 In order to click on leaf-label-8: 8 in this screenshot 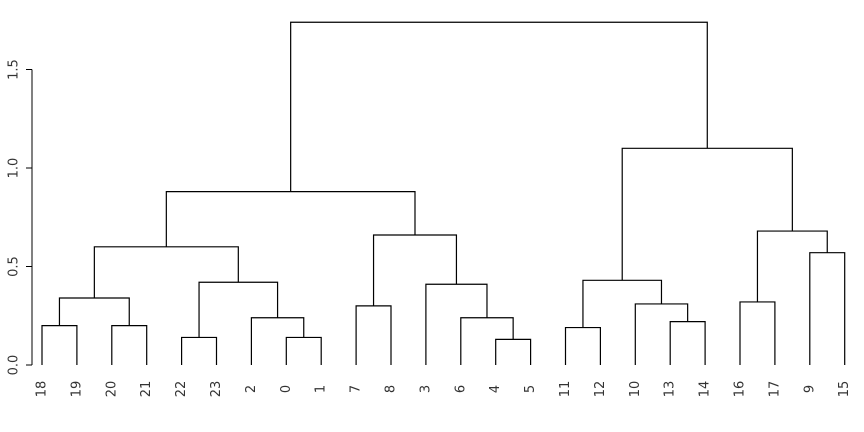, I will do `click(391, 389)`.